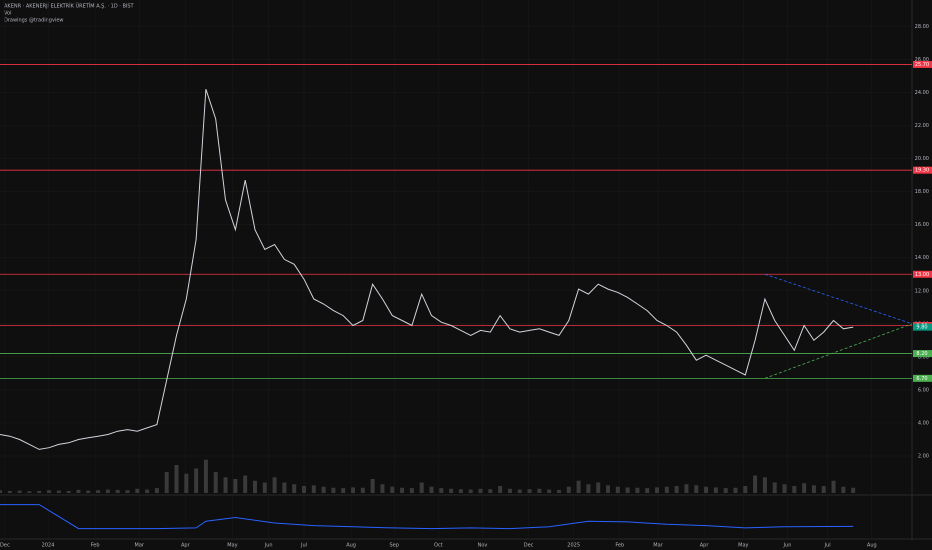 This screenshot has width=932, height=550. Describe the element at coordinates (921, 379) in the screenshot. I see `level-label: 6.70` at that location.